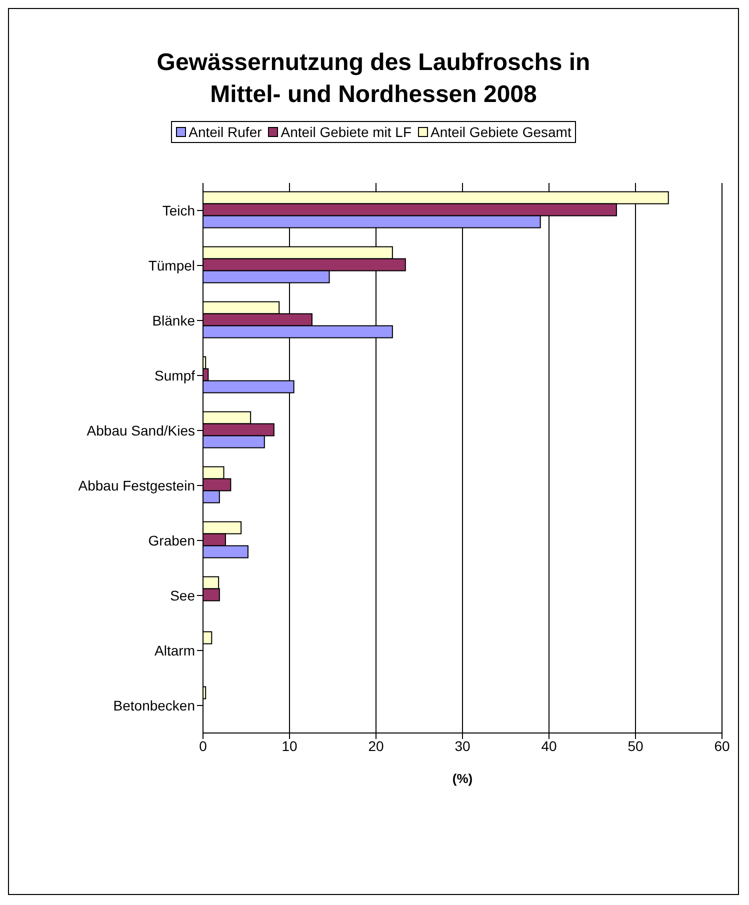 This screenshot has width=749, height=905. Describe the element at coordinates (374, 79) in the screenshot. I see `chart-title: Gewässernutzung des Laubfroschs in Mittel- und Nordhessen 2008` at that location.